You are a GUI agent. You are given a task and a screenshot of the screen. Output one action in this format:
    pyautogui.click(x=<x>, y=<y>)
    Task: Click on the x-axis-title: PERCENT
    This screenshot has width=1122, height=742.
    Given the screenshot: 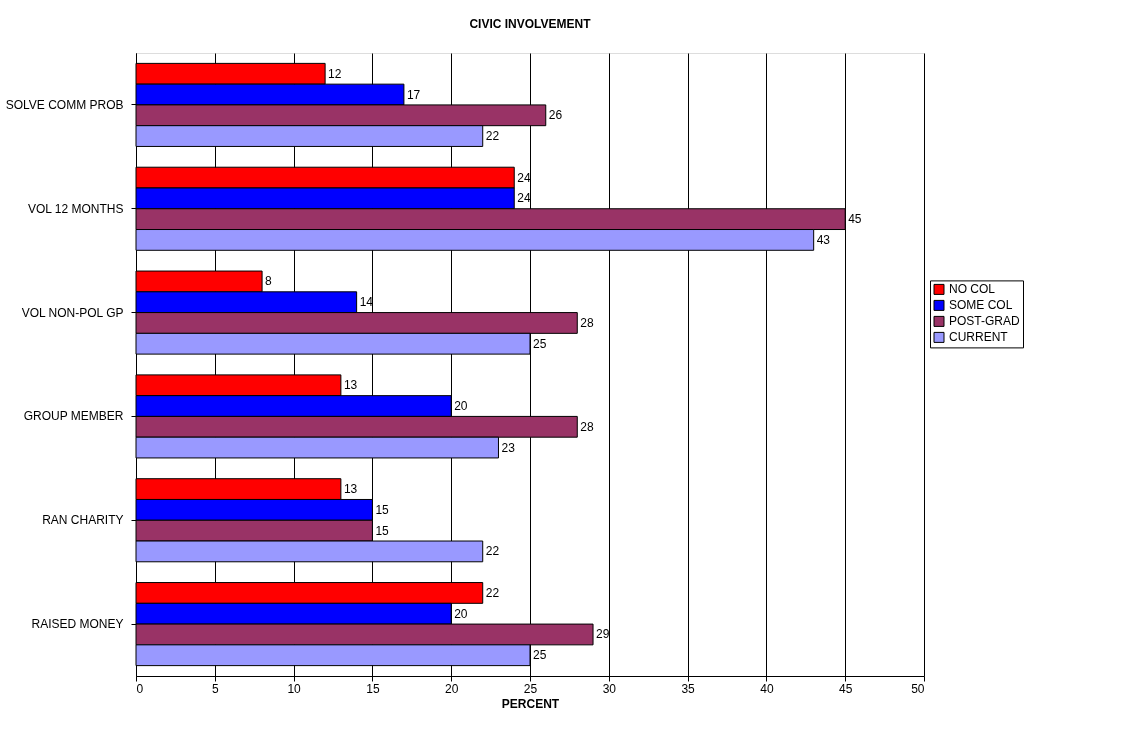 What is the action you would take?
    pyautogui.click(x=530, y=703)
    